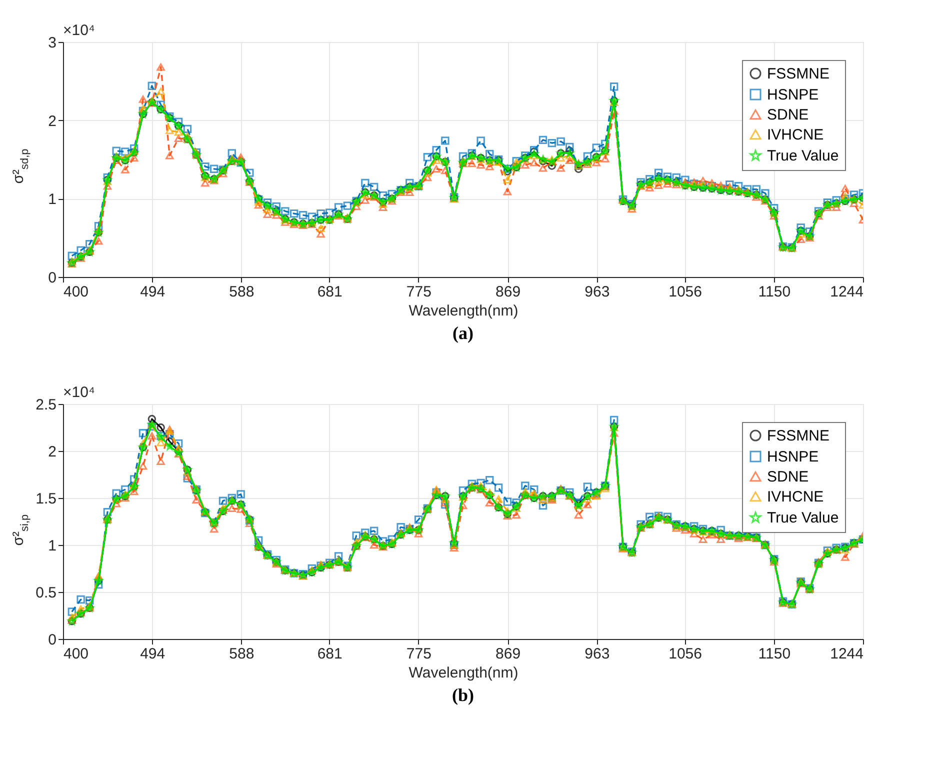 The width and height of the screenshot is (935, 780). I want to click on y-tick-label: 3, so click(52, 43).